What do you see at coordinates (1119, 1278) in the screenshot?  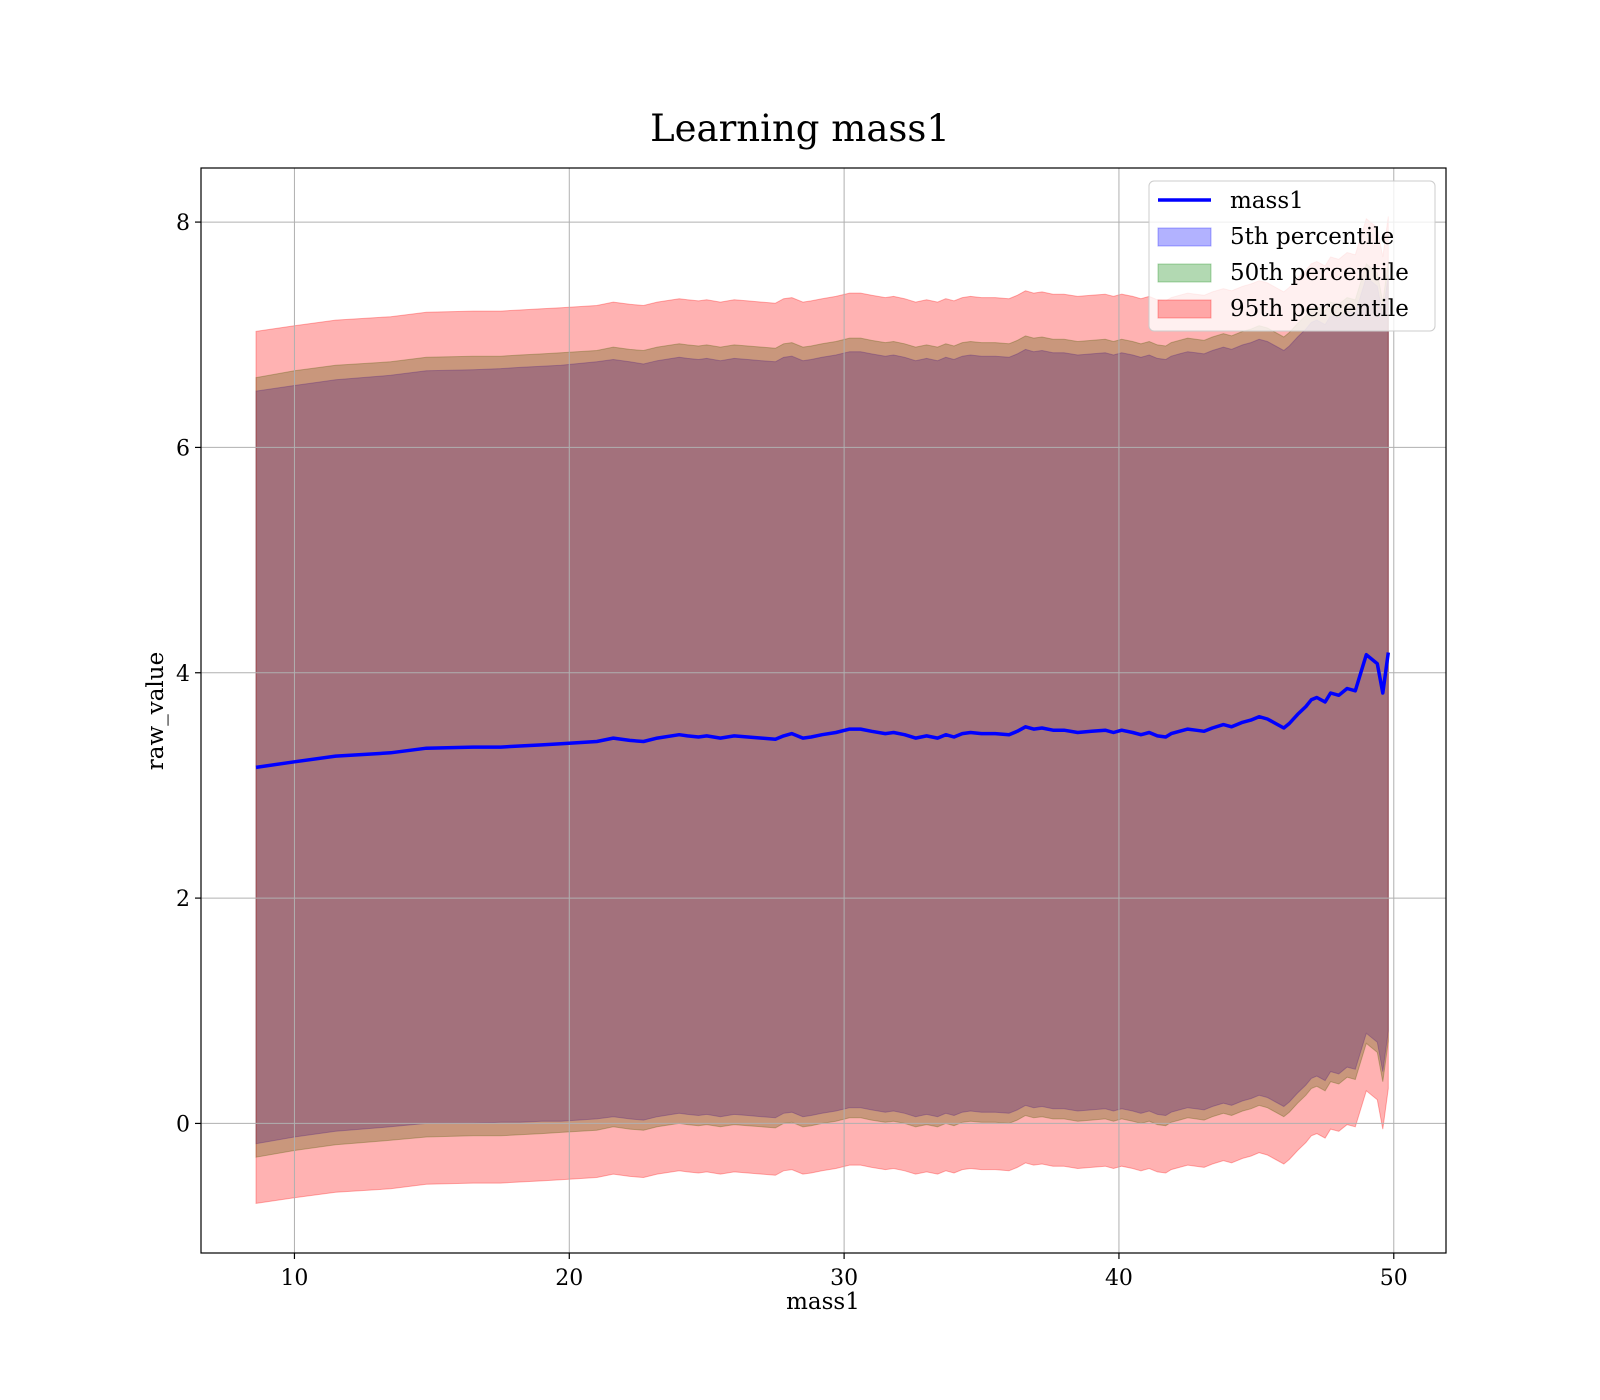 I see `x-tick-label: 40` at bounding box center [1119, 1278].